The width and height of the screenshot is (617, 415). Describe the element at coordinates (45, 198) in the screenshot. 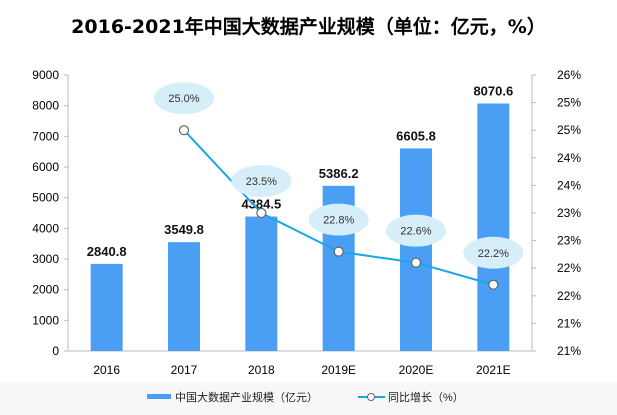

I see `left-tick-label: 5000` at that location.